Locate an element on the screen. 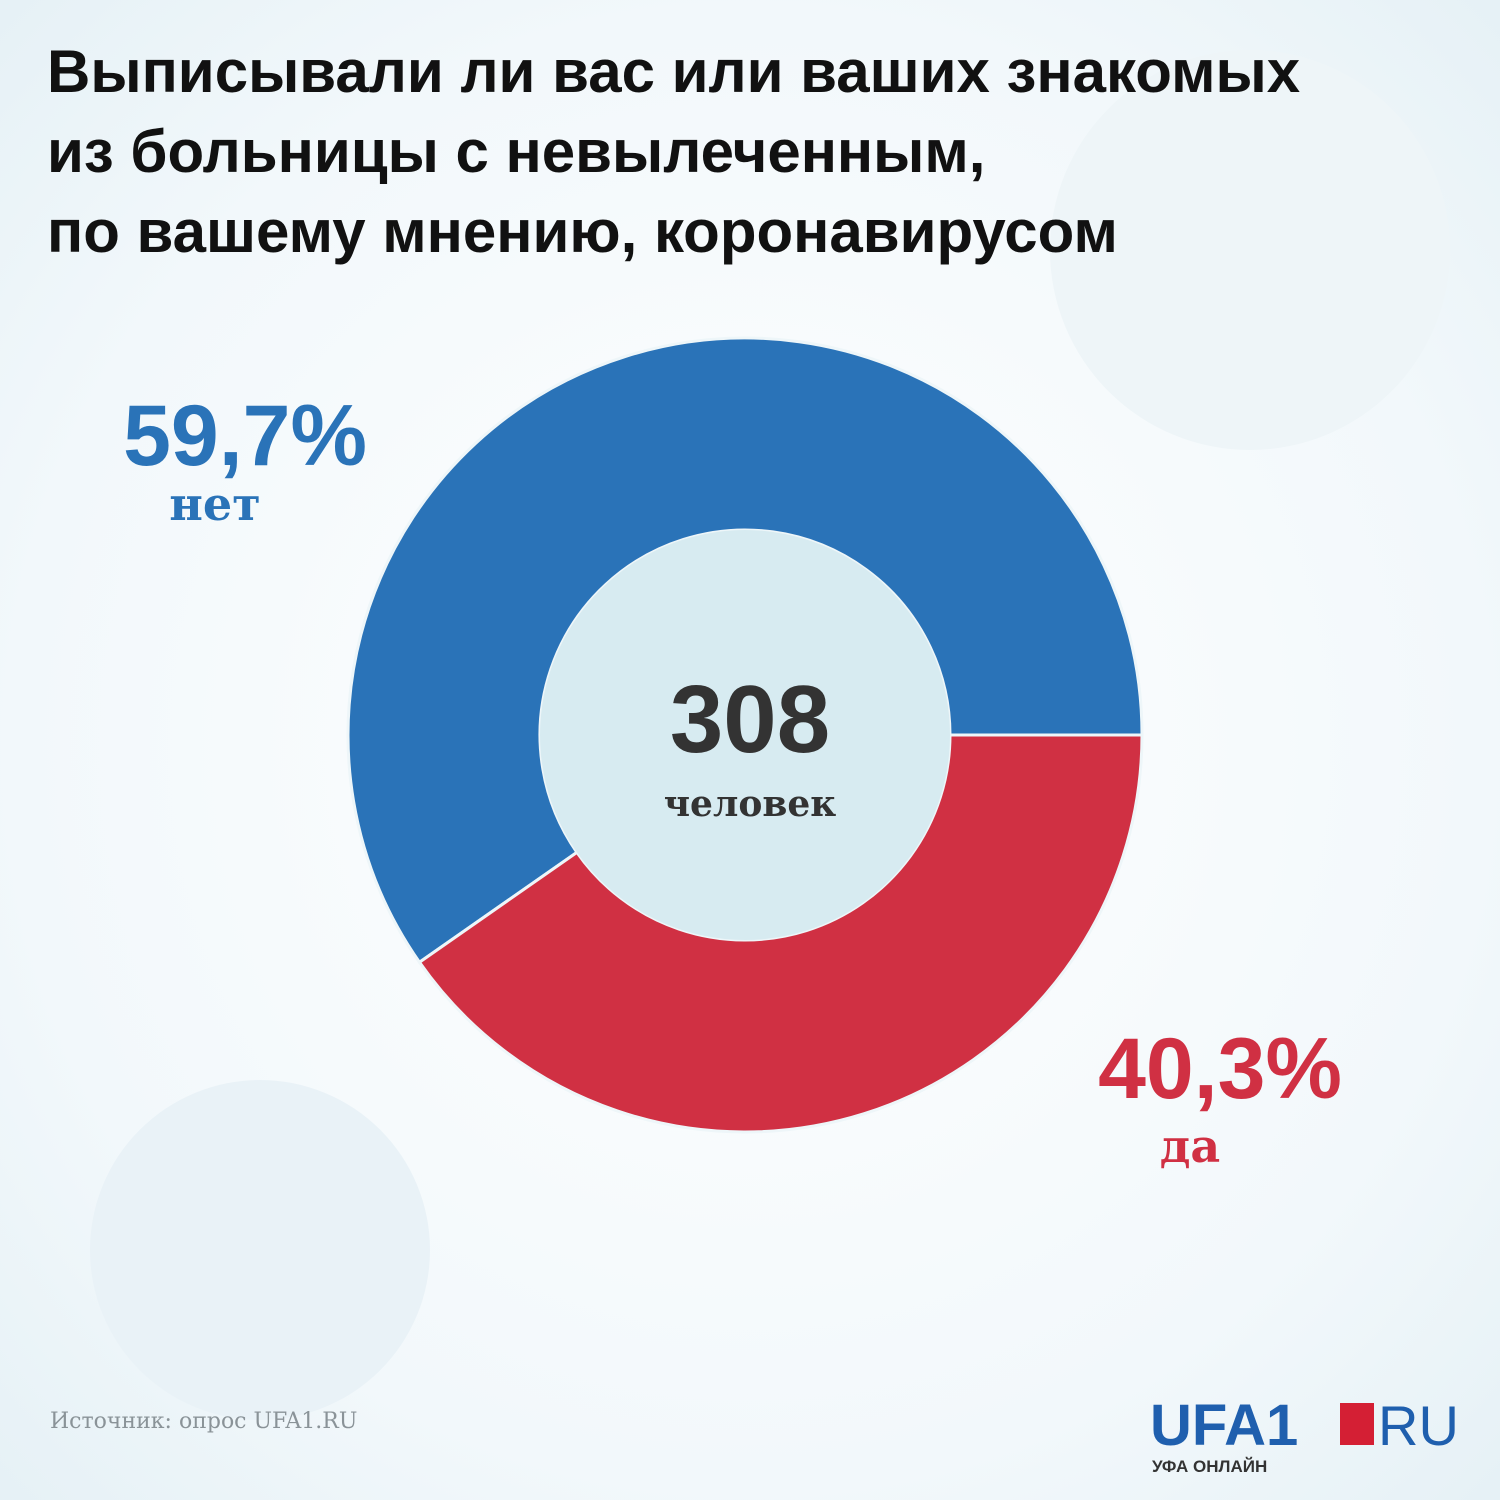  value-label: 40,3% is located at coordinates (1220, 1069).